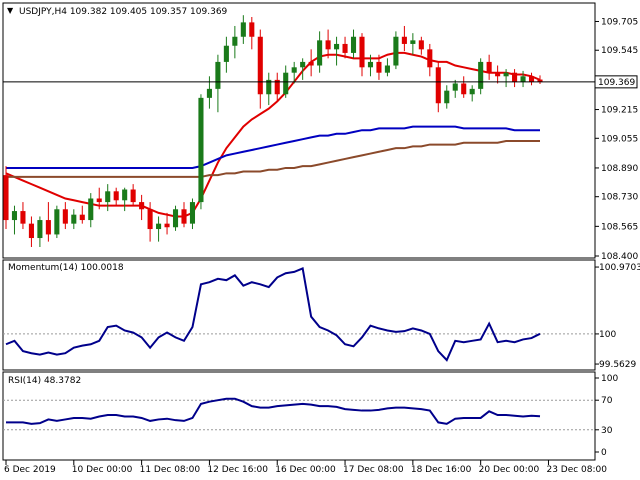  I want to click on price-tick-label: 109.705, so click(619, 22).